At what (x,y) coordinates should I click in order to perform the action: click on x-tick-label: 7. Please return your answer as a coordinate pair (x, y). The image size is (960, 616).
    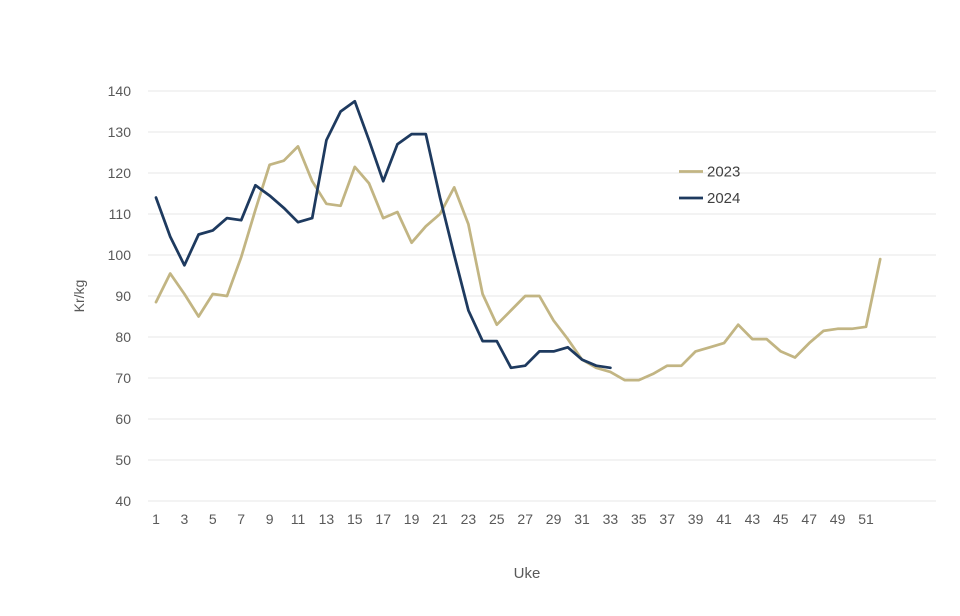
    Looking at the image, I should click on (241, 519).